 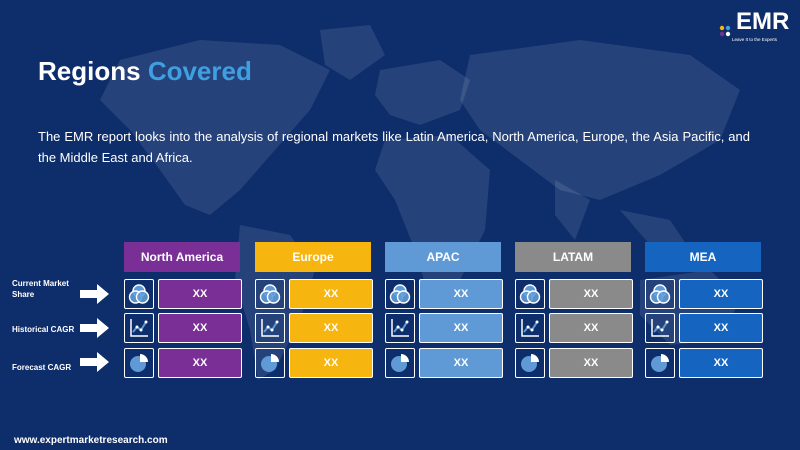 What do you see at coordinates (313, 257) in the screenshot?
I see `header-europe: Europe` at bounding box center [313, 257].